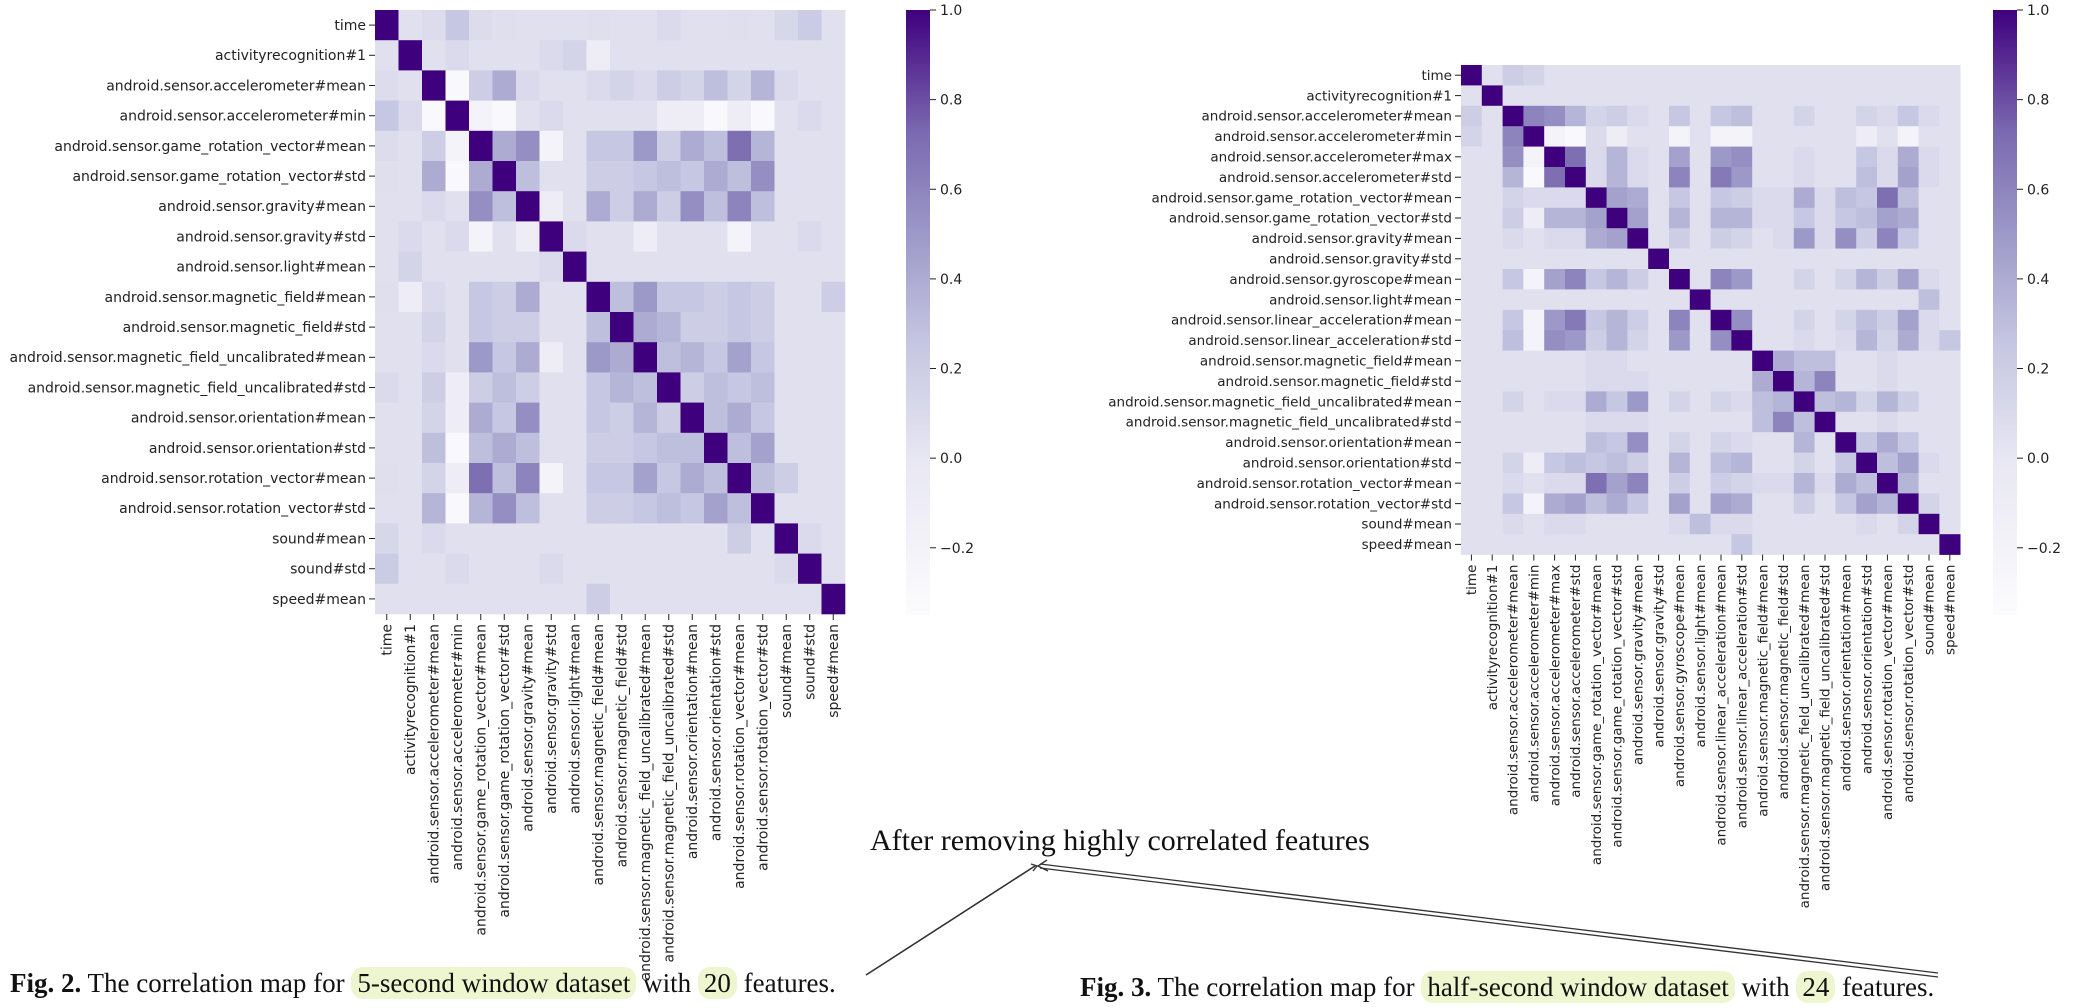 Image resolution: width=2088 pixels, height=1008 pixels. I want to click on arrow-to-fig3-b, so click(1489, 922).